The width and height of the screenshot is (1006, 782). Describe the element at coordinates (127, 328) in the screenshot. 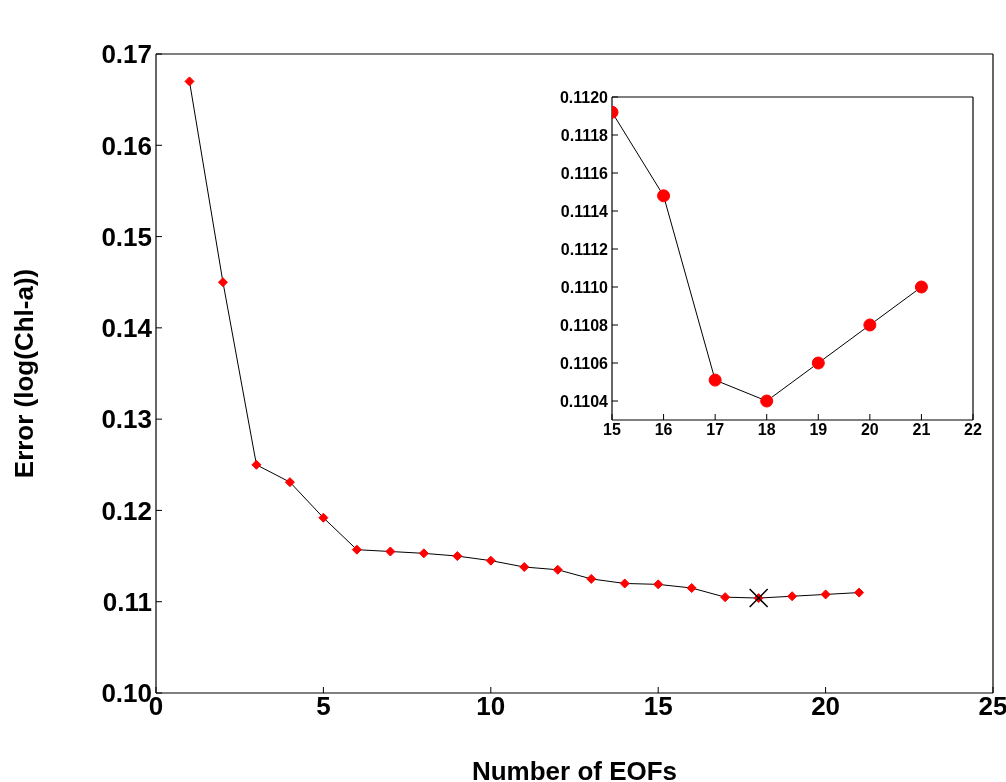

I see `y-tick-label: 0.14` at that location.